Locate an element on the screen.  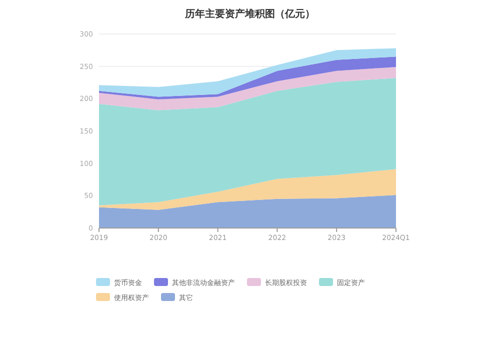
chart-title: 历年主要资产堆积图（亿元） is located at coordinates (249, 14).